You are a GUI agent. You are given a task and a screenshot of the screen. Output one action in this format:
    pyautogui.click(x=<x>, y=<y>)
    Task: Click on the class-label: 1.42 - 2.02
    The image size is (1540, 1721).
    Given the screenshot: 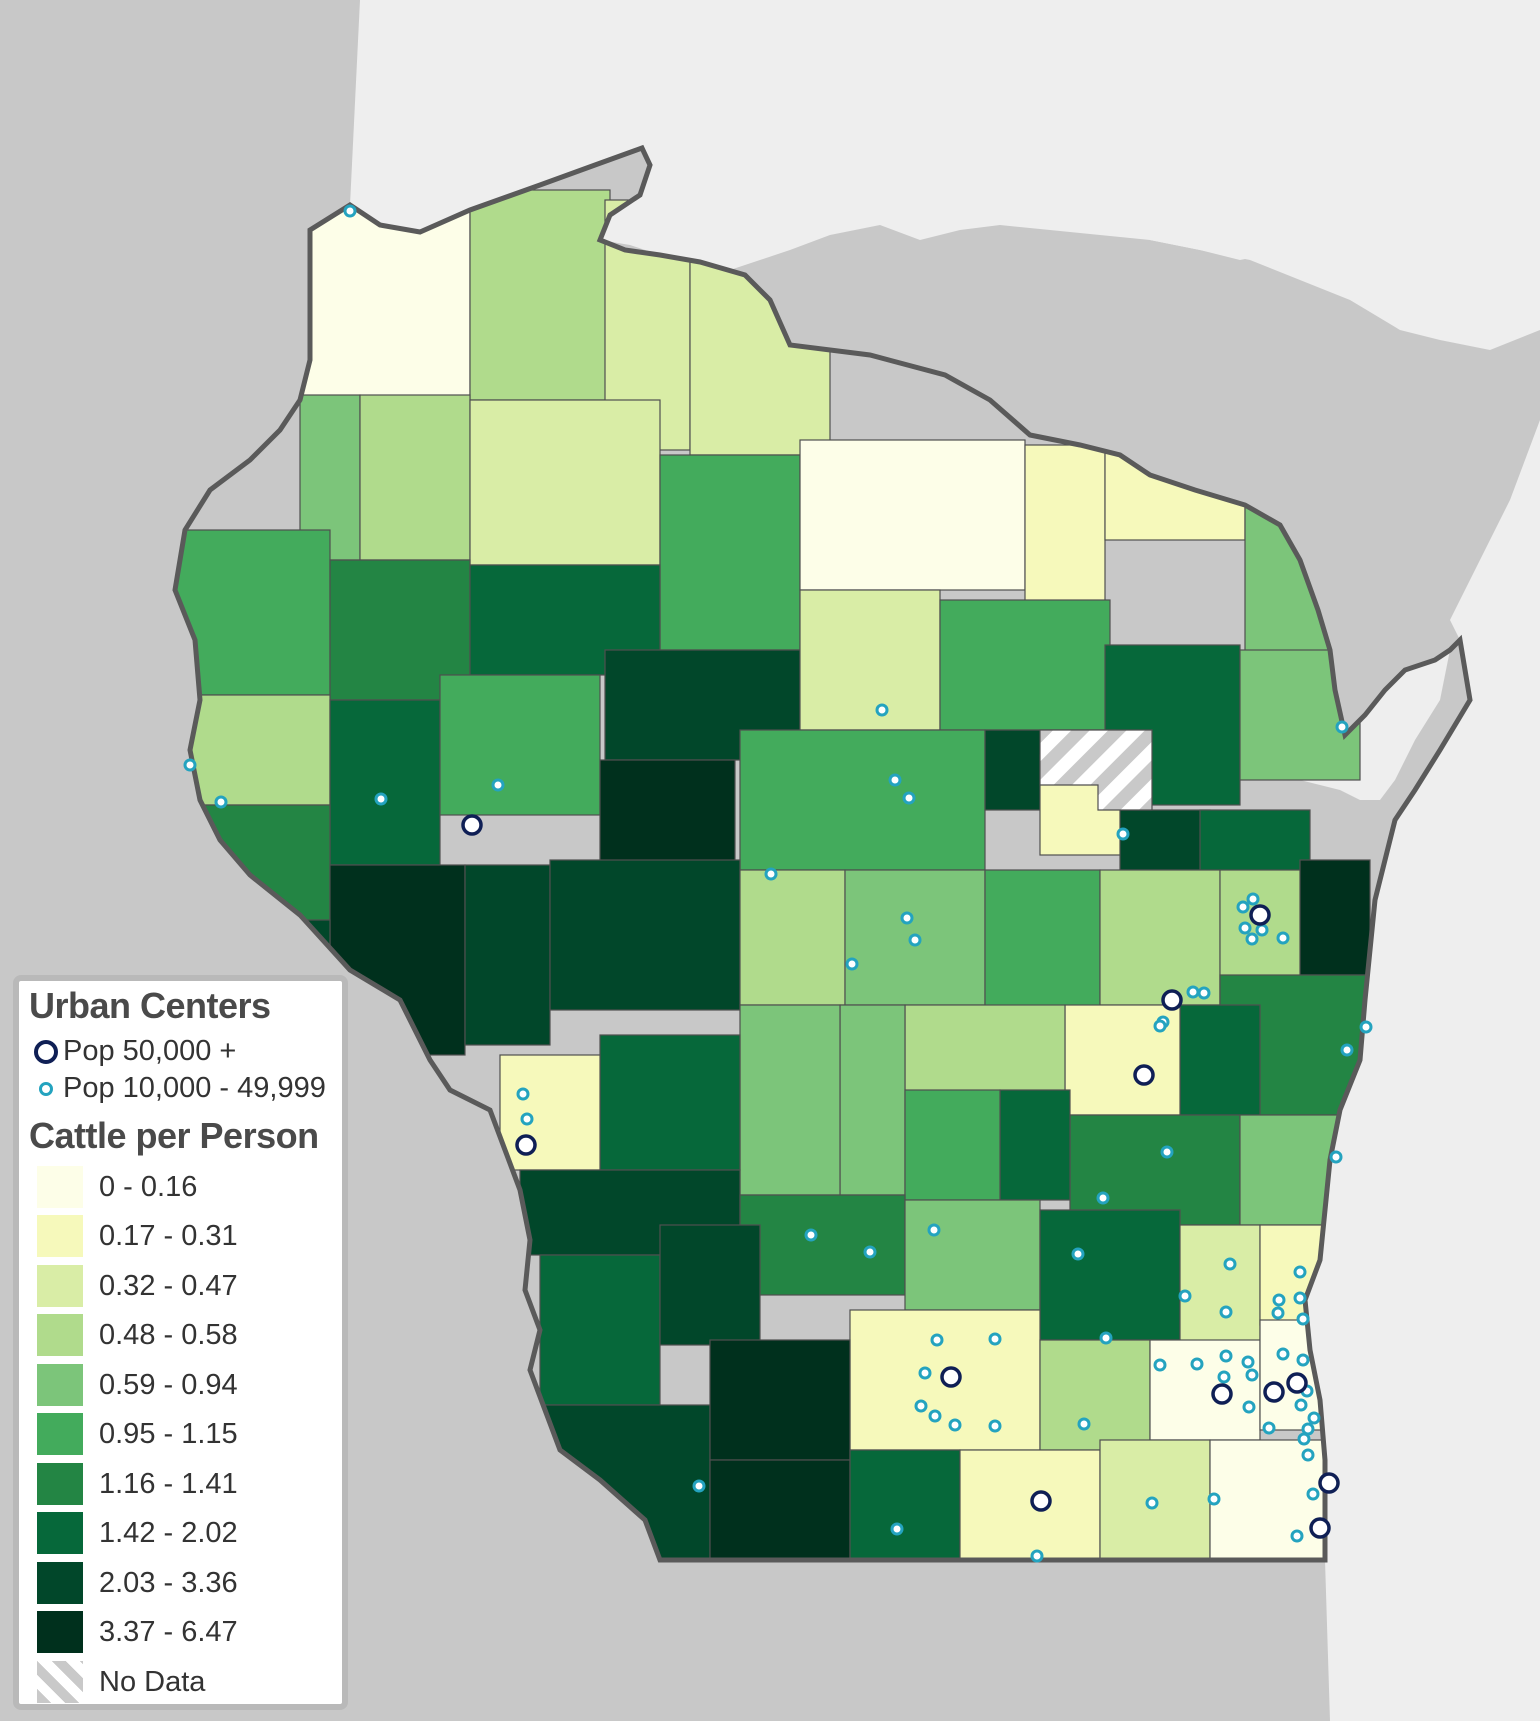 What is the action you would take?
    pyautogui.click(x=168, y=1532)
    